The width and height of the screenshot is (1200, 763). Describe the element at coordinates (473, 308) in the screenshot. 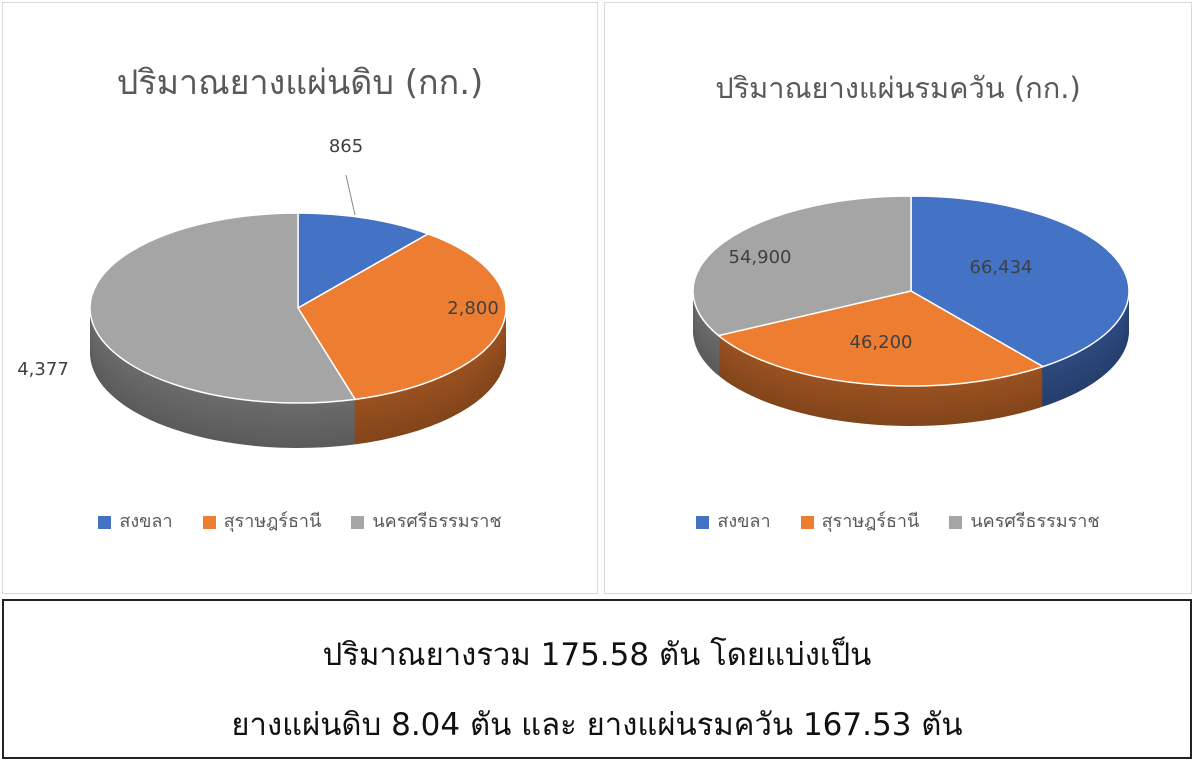

I see `data-label: 2,800` at that location.